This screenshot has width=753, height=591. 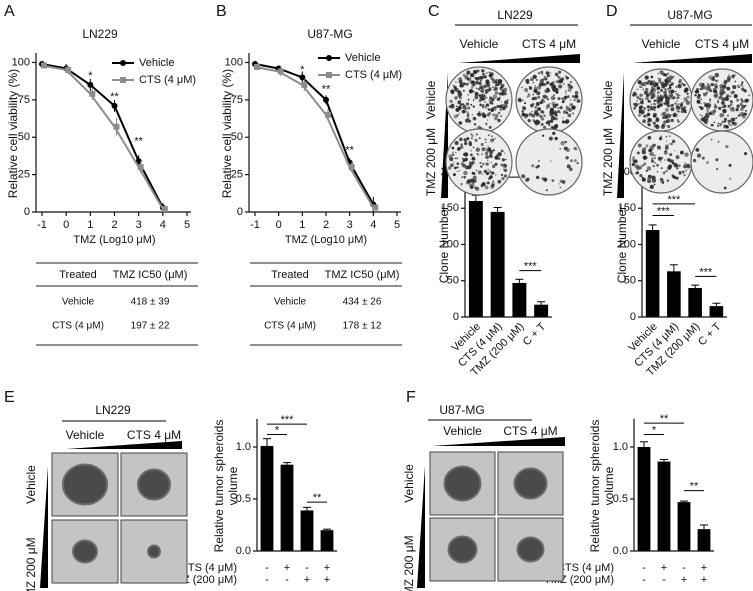 What do you see at coordinates (150, 326) in the screenshot?
I see `table-cell: 197 ± 22` at bounding box center [150, 326].